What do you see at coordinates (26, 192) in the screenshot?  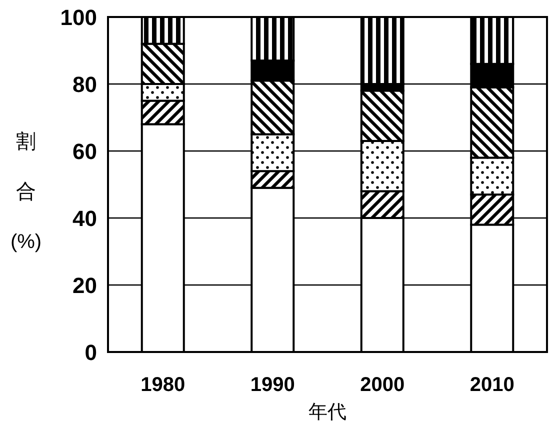 I see `text: 割合(%)` at bounding box center [26, 192].